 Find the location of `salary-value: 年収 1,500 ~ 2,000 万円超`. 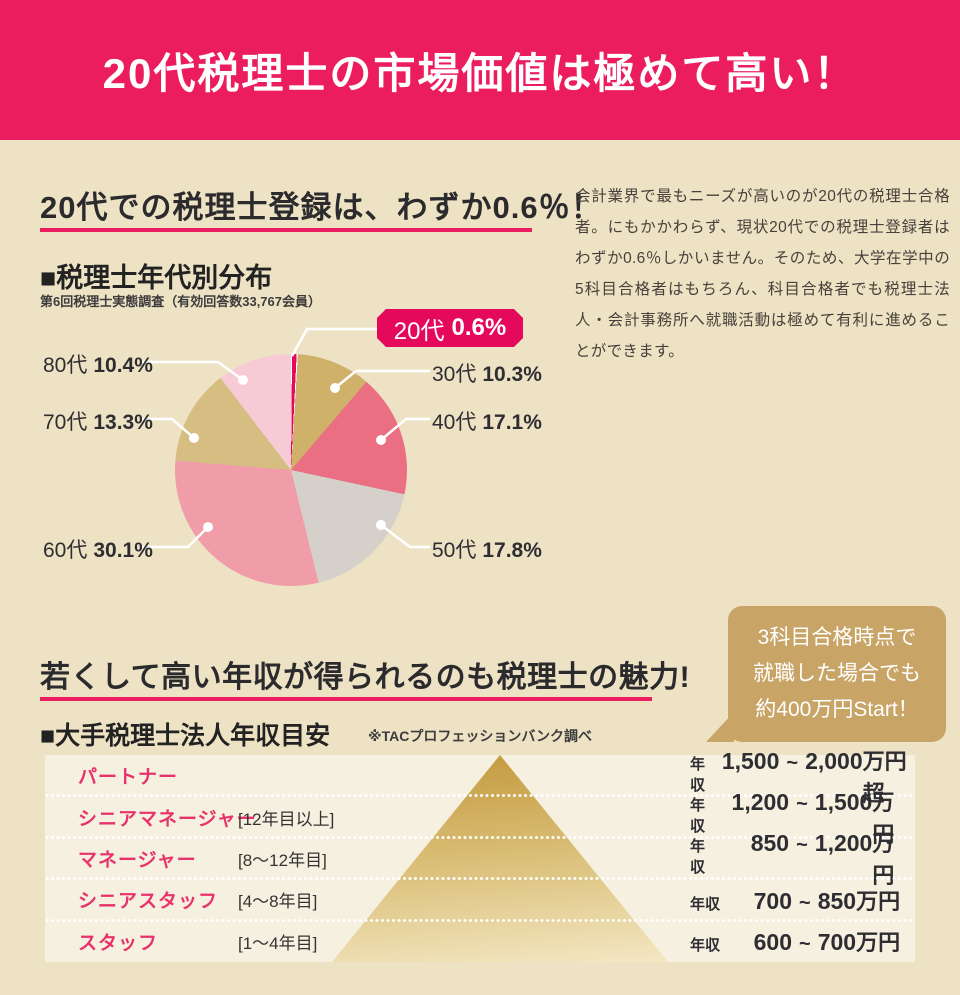

salary-value: 年収 1,500 ~ 2,000 万円超 is located at coordinates (798, 776).